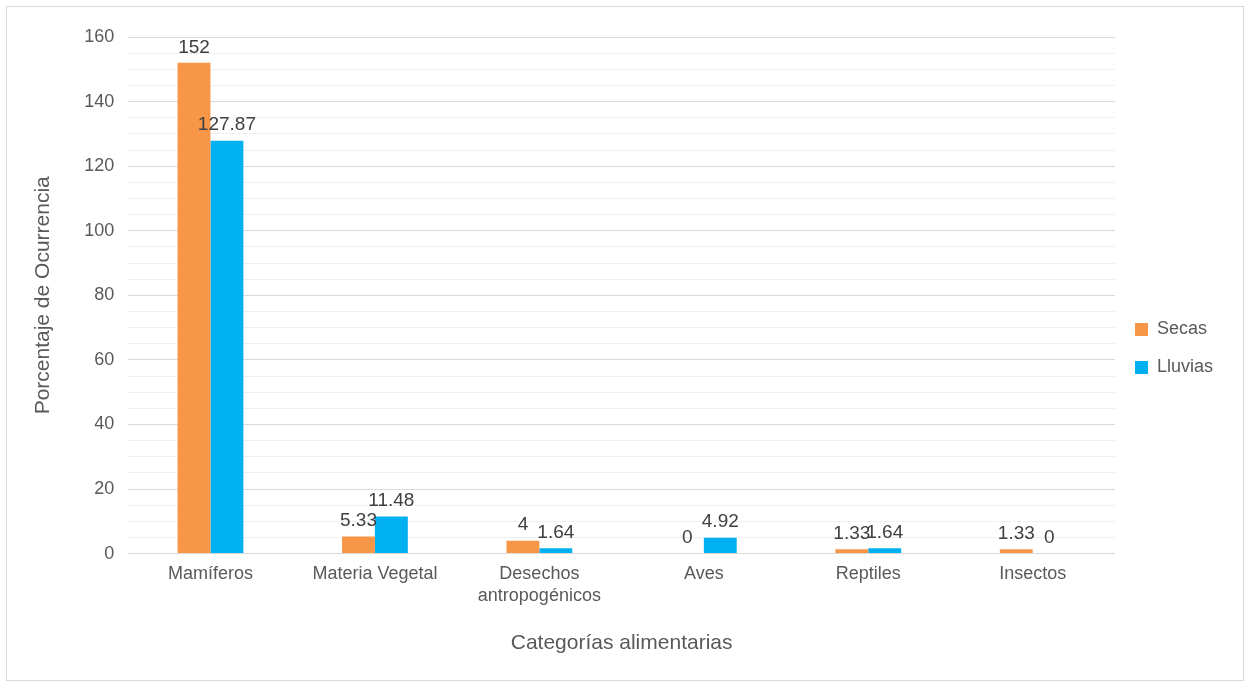  Describe the element at coordinates (104, 487) in the screenshot. I see `y-tick-label: 20` at that location.